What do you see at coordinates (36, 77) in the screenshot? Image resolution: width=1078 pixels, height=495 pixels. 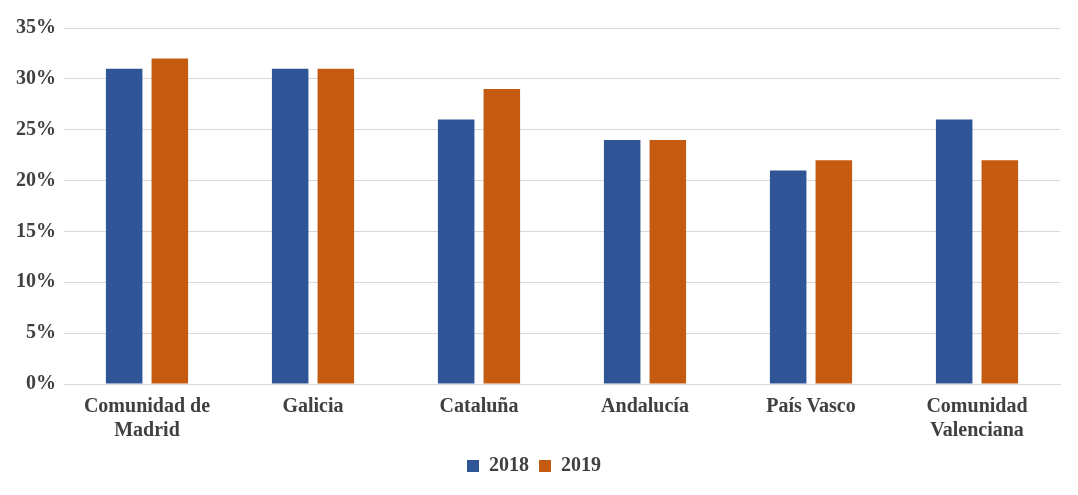 I see `y-tick-label: 30%` at bounding box center [36, 77].